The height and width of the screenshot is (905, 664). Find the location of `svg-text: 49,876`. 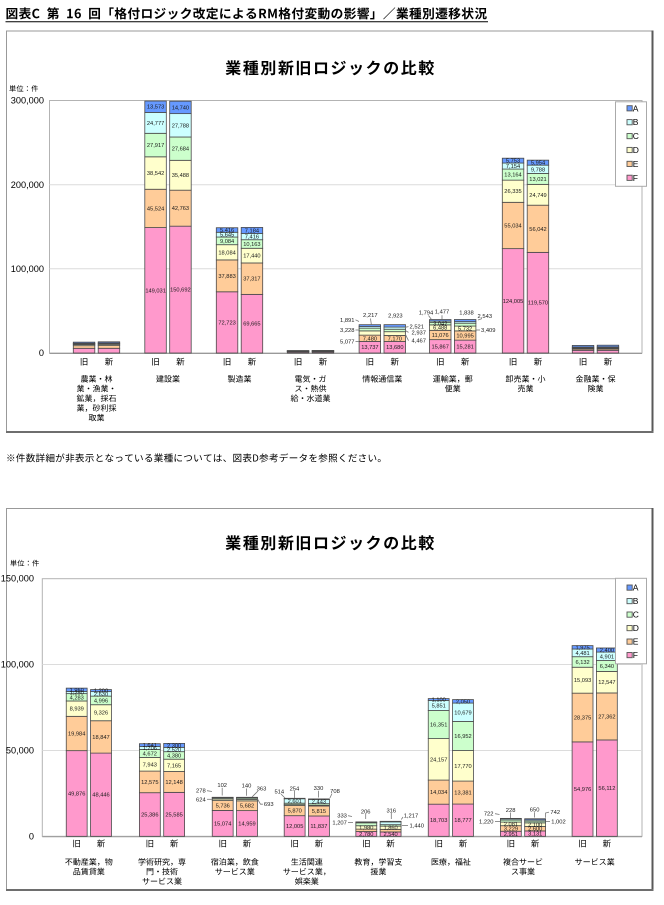

svg-text: 49,876 is located at coordinates (76, 795).